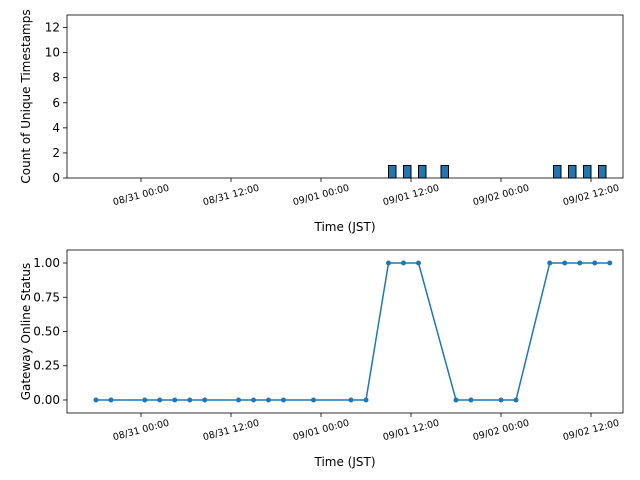 The image size is (640, 480). Describe the element at coordinates (56, 153) in the screenshot. I see `y-tick-label: 2` at that location.